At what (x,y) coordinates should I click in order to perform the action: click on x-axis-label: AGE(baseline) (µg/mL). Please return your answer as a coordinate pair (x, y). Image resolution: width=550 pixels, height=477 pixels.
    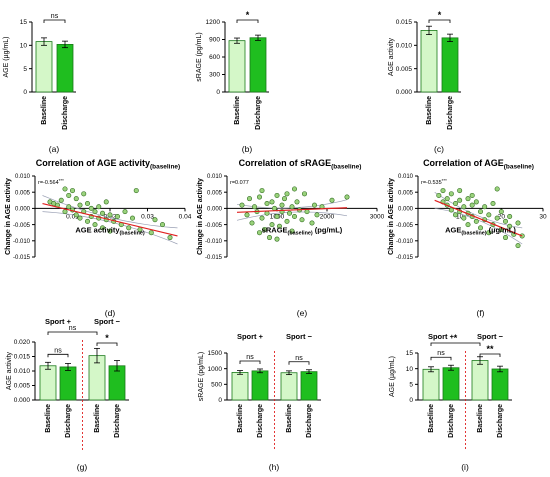
    Looking at the image, I should click on (480, 230).